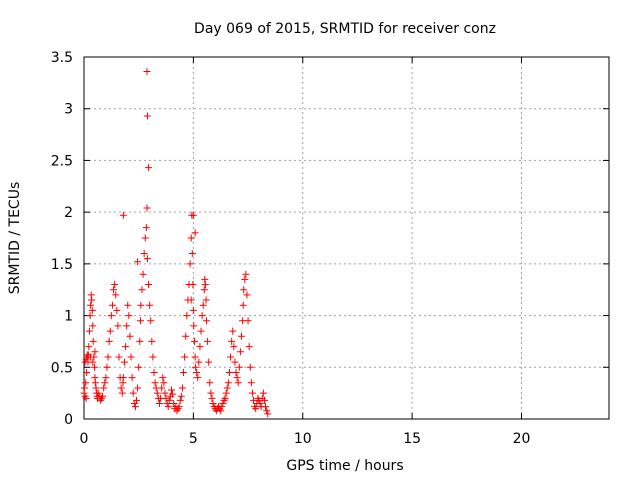  What do you see at coordinates (344, 466) in the screenshot?
I see `x-axis-label: GPS time / hours` at bounding box center [344, 466].